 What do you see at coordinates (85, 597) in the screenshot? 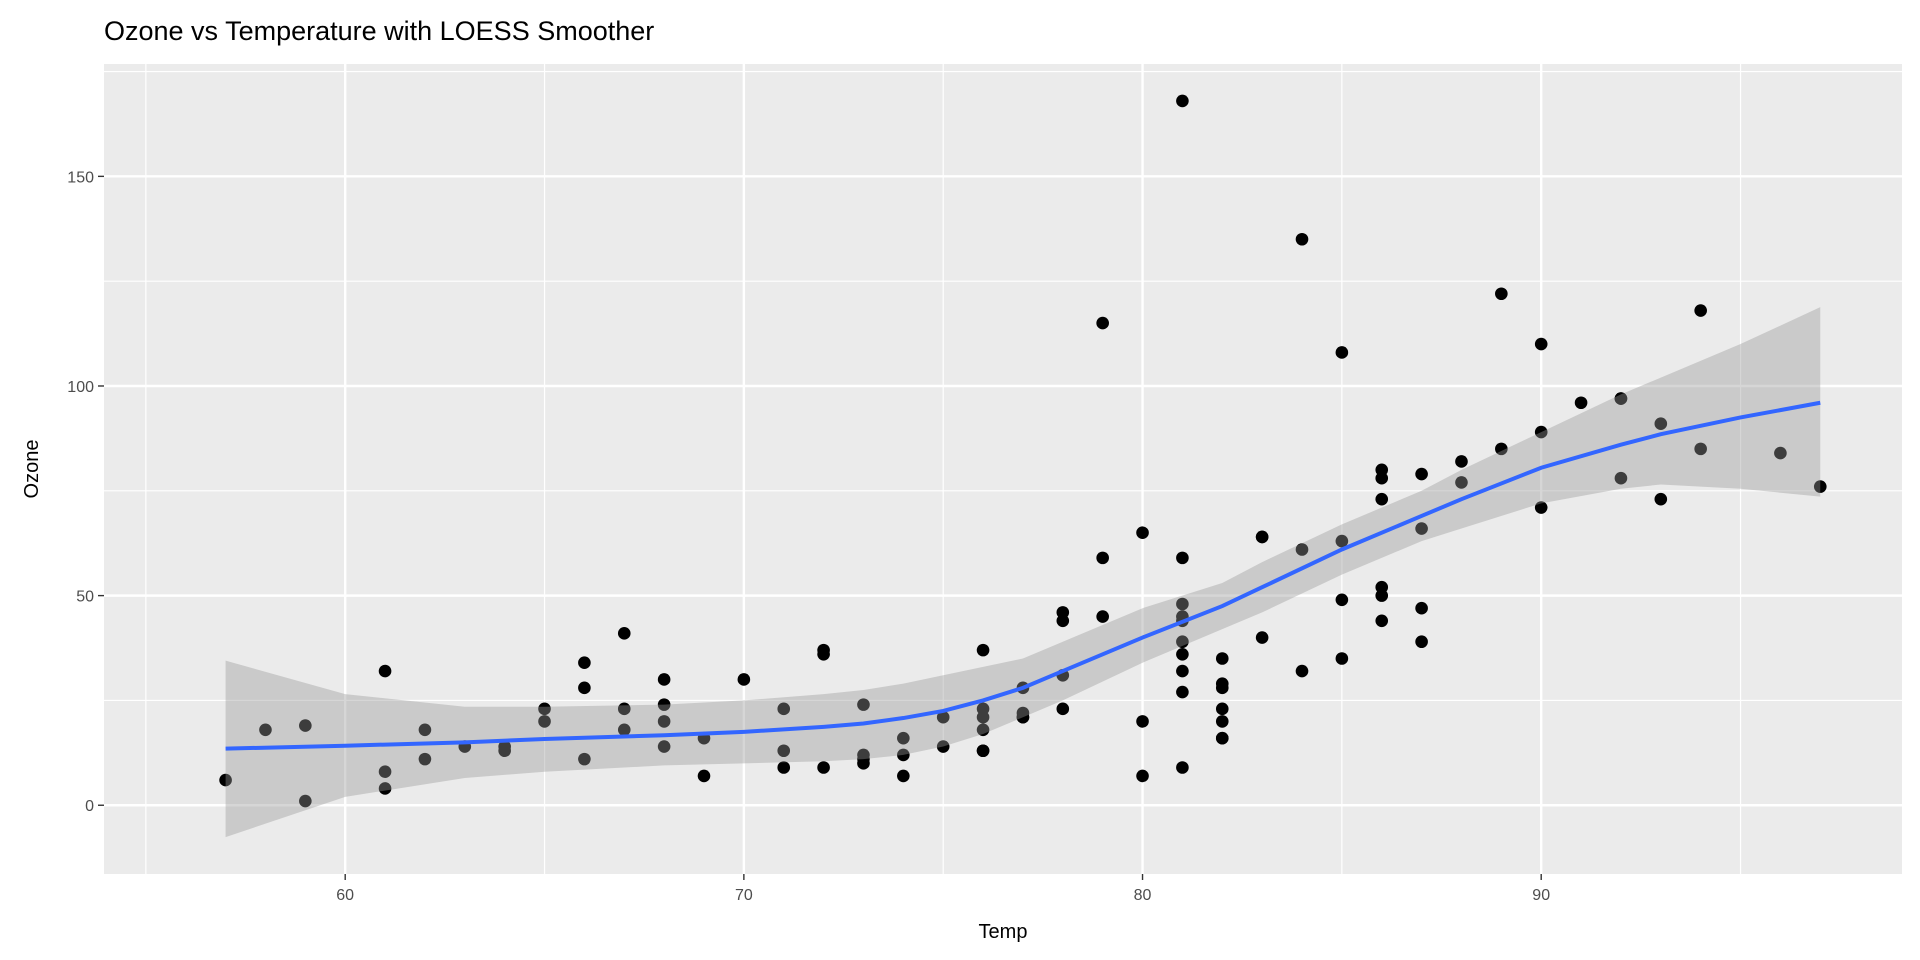
I see `y-tick-label: 50` at bounding box center [85, 597].